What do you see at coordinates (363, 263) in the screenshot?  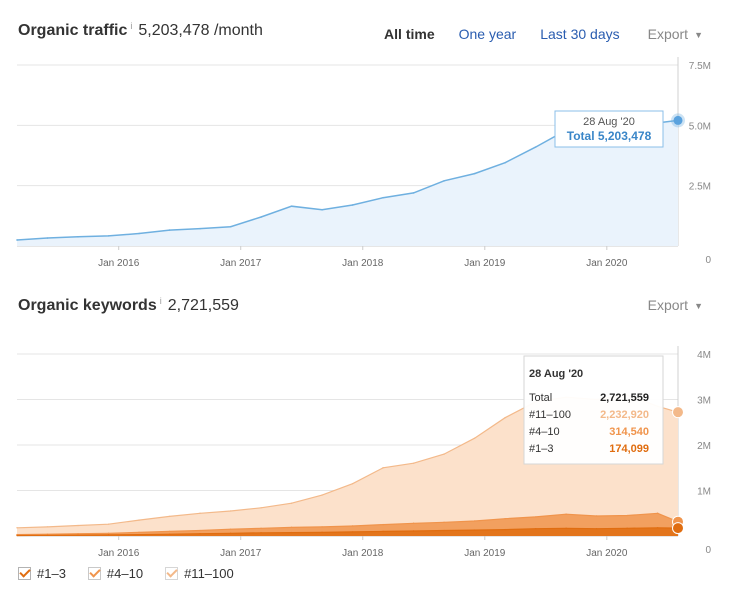 I see `x-tick-label: Jan 2018` at bounding box center [363, 263].